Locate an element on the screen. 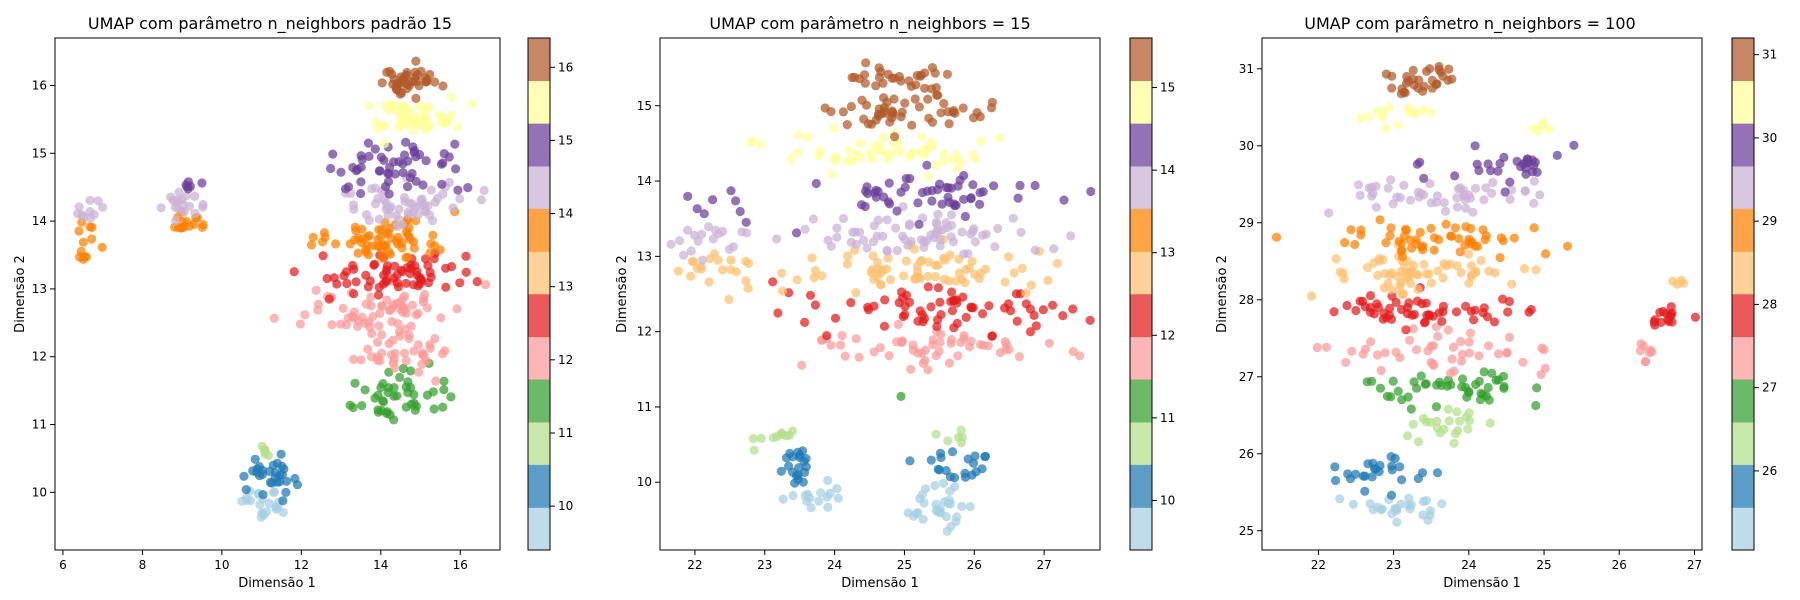 Image resolution: width=1800 pixels, height=600 pixels. colorbar-tick-label: 30 is located at coordinates (1769, 138).